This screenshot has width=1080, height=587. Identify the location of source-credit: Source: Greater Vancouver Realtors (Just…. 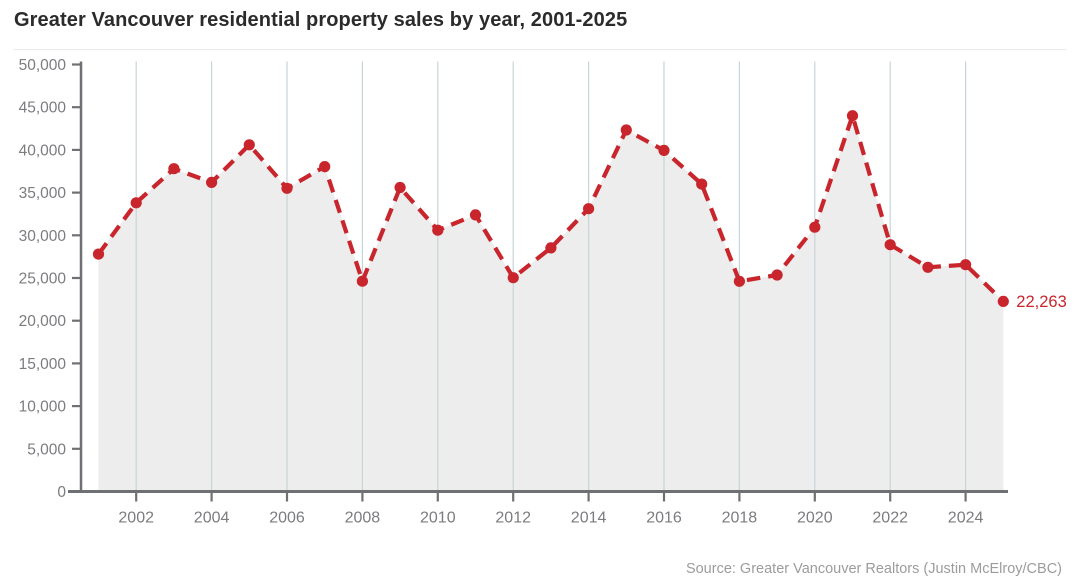
(873, 569).